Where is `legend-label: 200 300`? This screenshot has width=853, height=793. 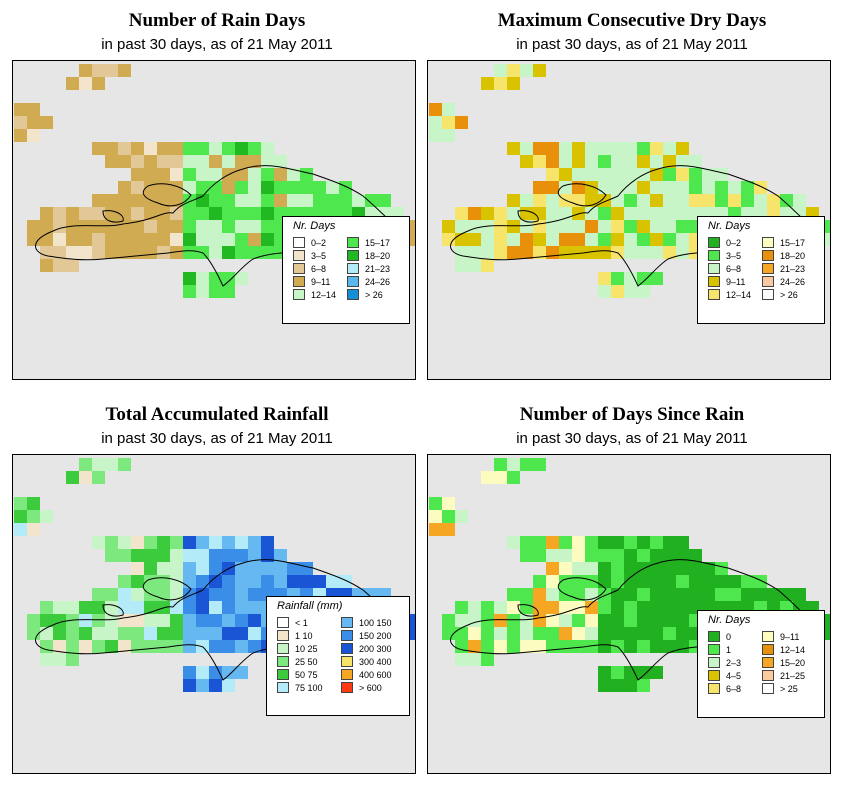 legend-label: 200 300 is located at coordinates (375, 649).